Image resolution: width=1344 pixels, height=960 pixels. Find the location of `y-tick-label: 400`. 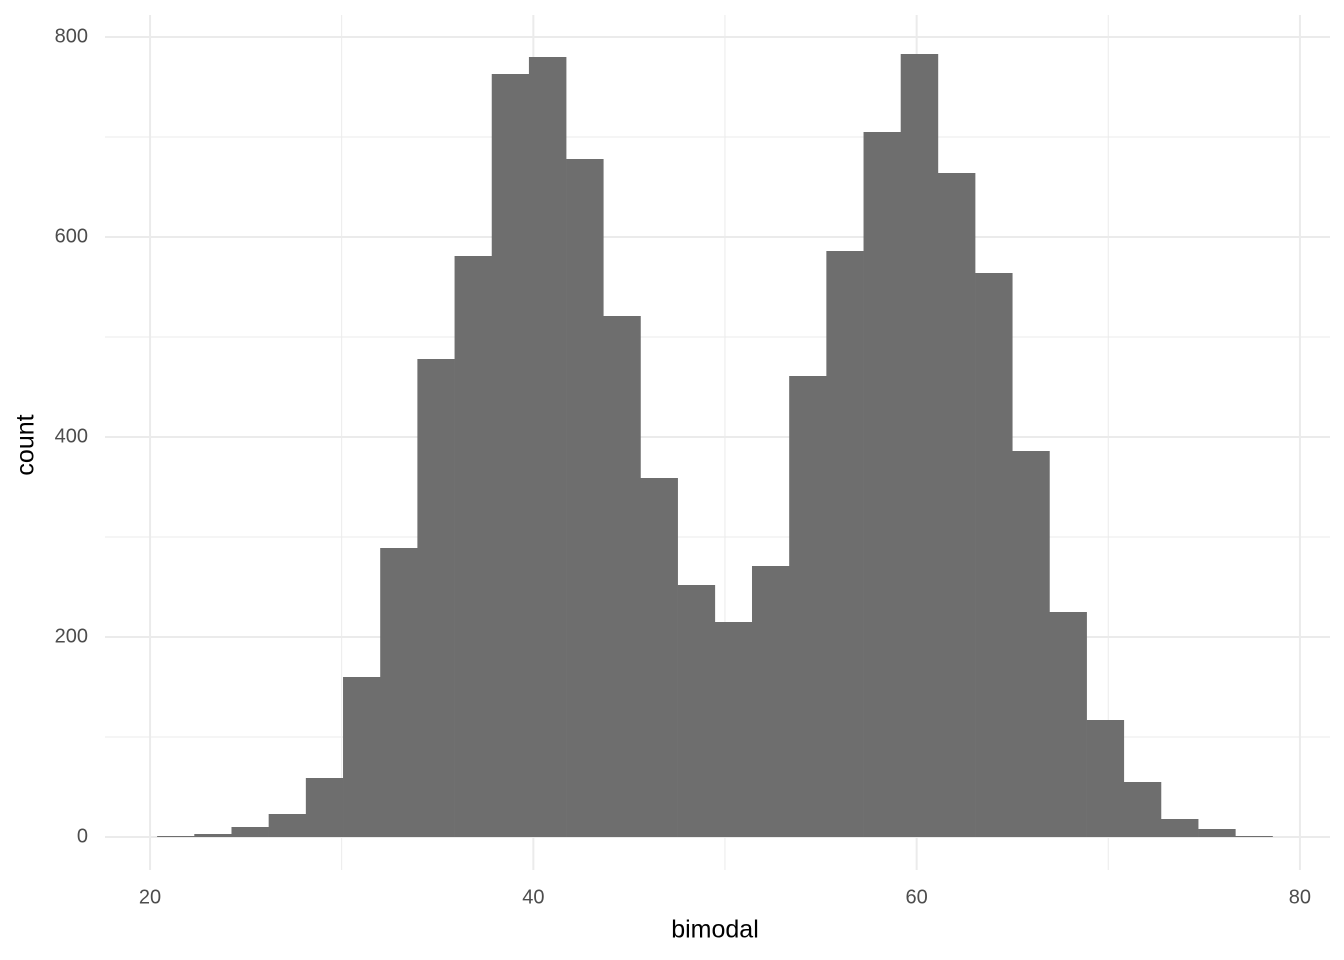

y-tick-label: 400 is located at coordinates (71, 436).